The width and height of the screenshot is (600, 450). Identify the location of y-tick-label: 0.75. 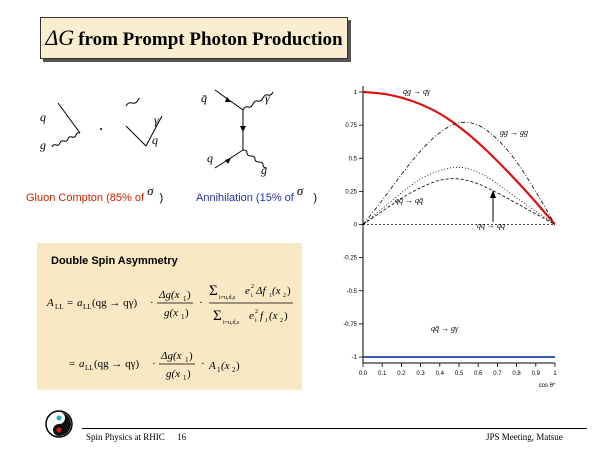
(351, 126).